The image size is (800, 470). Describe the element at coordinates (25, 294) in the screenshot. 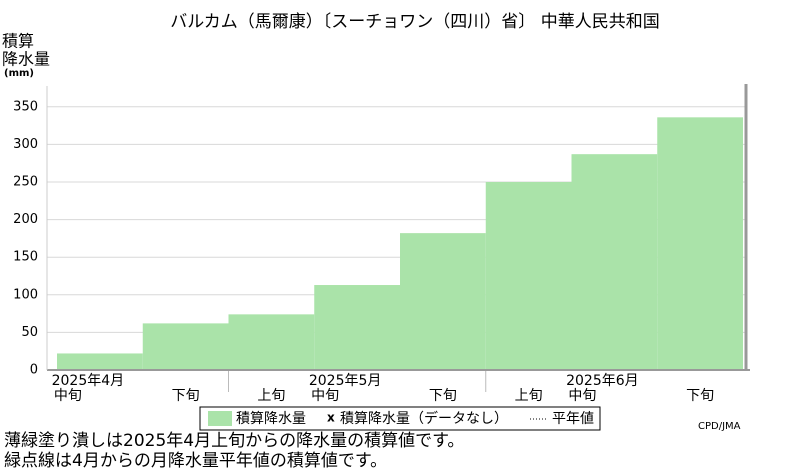

I see `y-tick-label: 100` at that location.